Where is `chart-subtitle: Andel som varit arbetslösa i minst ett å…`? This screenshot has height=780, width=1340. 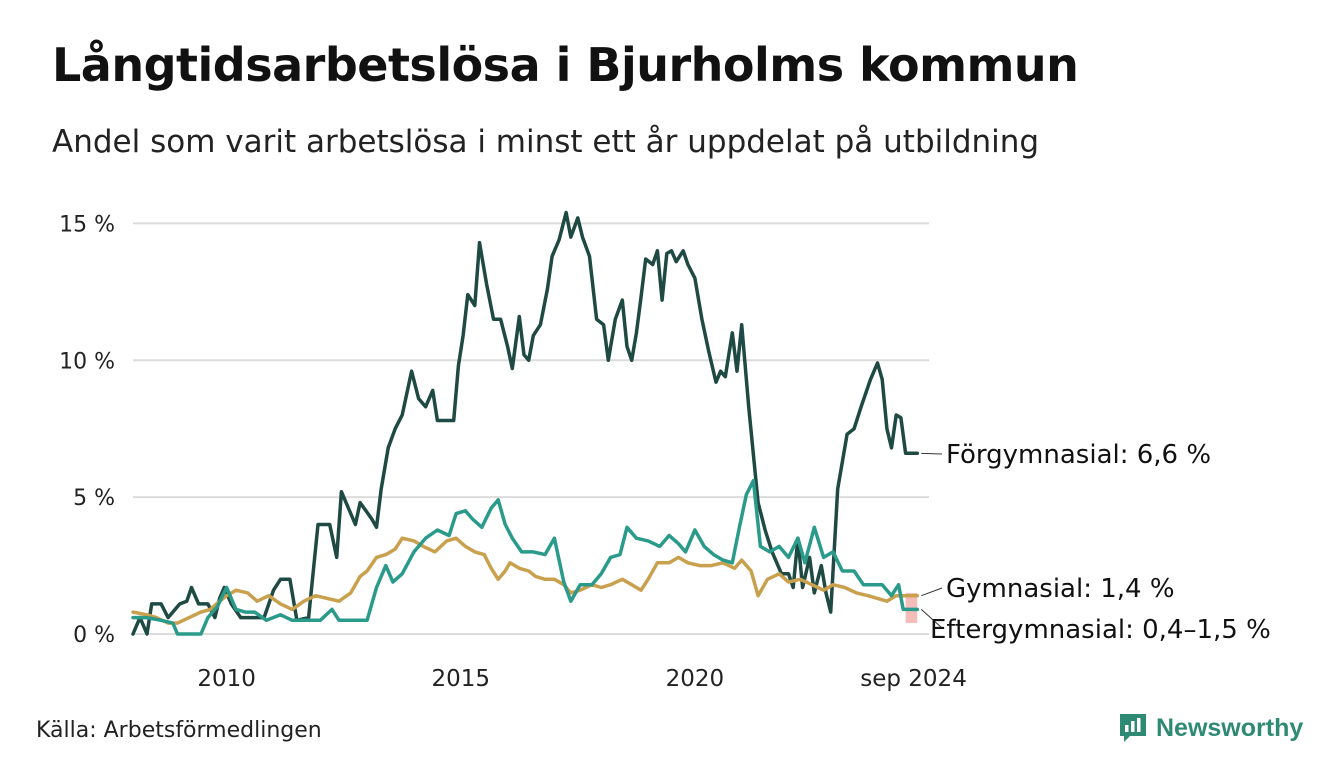
chart-subtitle: Andel som varit arbetslösa i minst ett å… is located at coordinates (546, 142).